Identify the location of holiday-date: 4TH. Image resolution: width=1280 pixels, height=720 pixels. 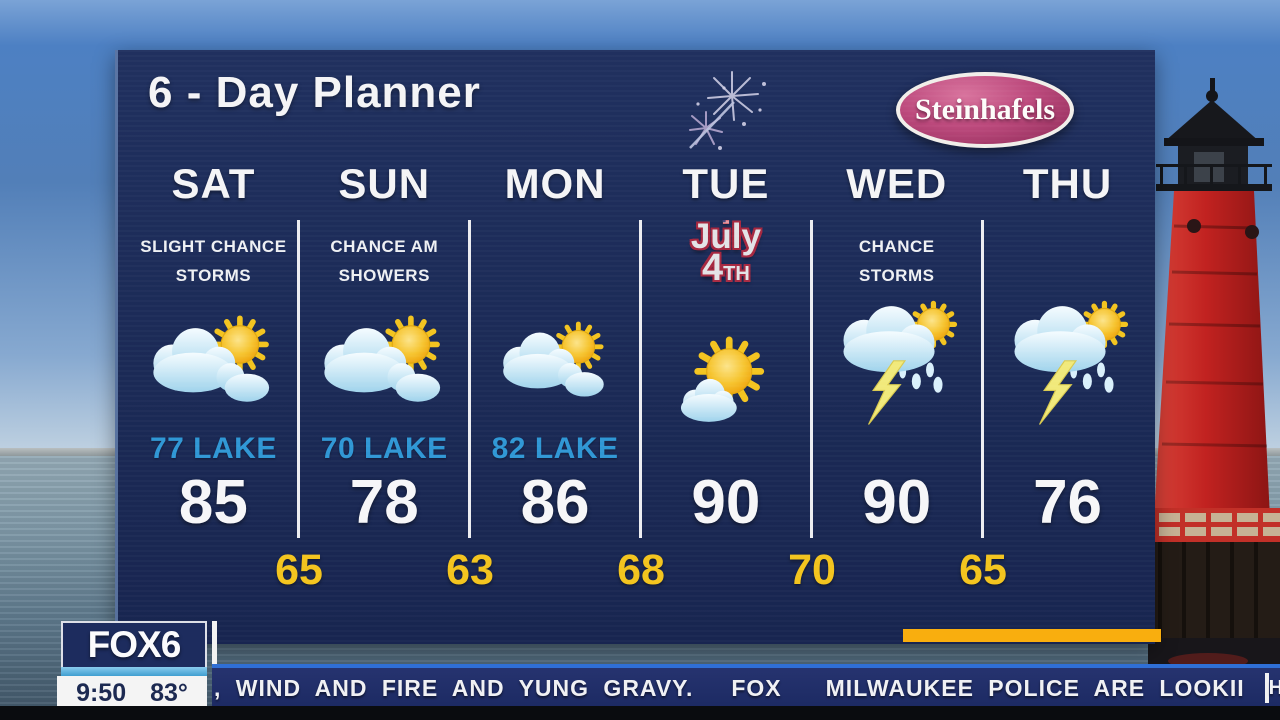
(726, 269).